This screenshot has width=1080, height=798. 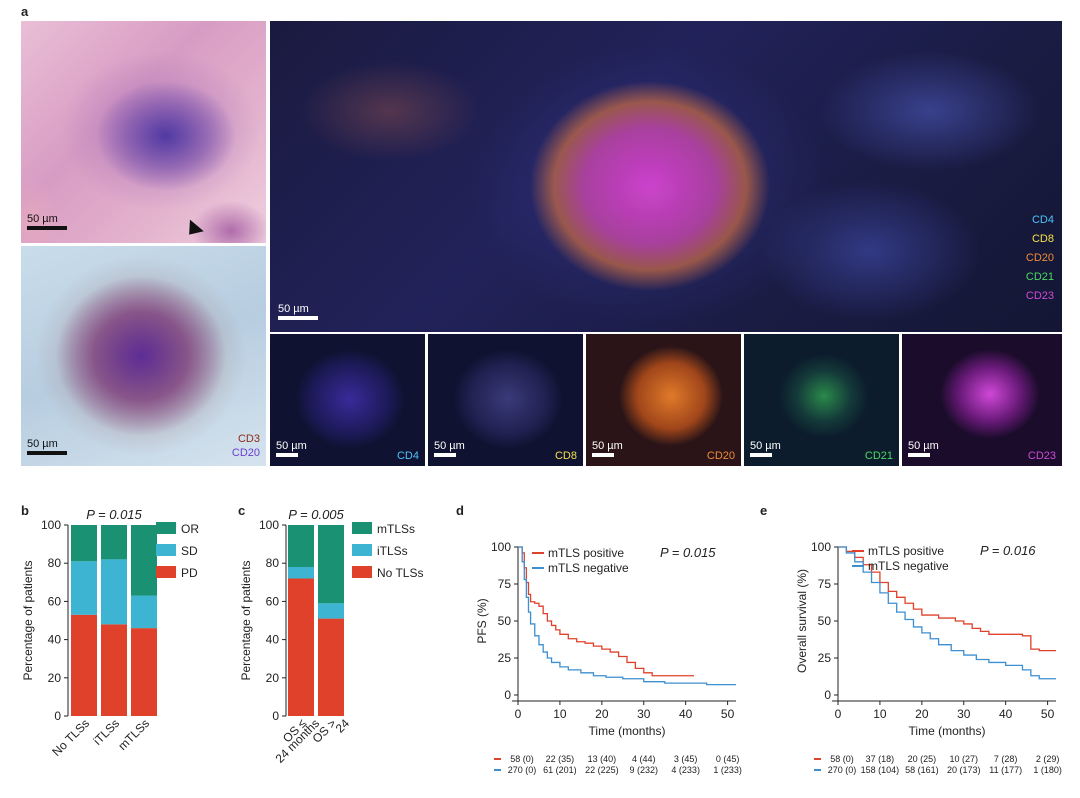 What do you see at coordinates (644, 770) in the screenshot?
I see `d-risk-1-3: 9 (232)` at bounding box center [644, 770].